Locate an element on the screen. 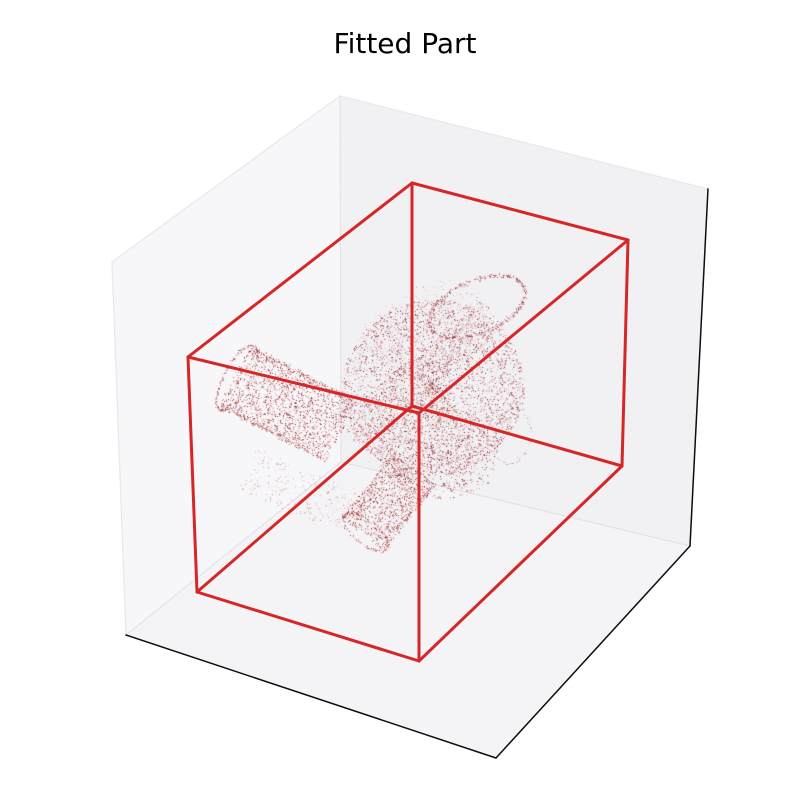 This screenshot has width=810, height=810. fitted-box-edge-FH is located at coordinates (520, 563).